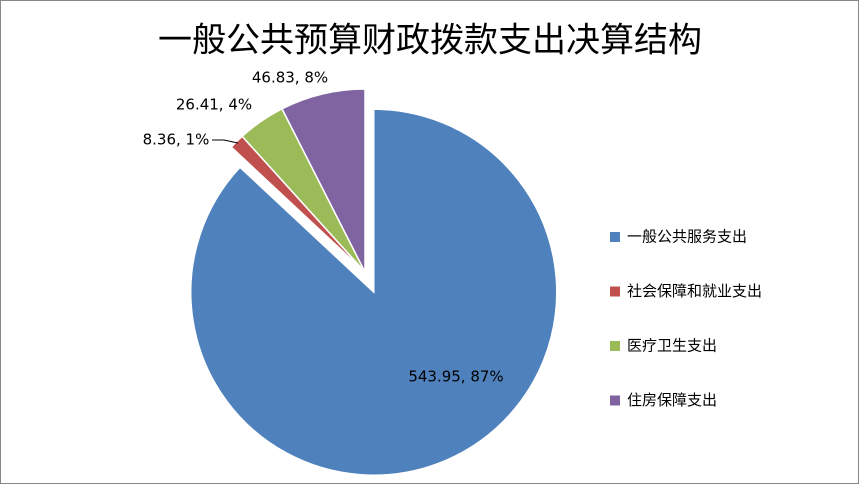 The height and width of the screenshot is (484, 859). I want to click on legend-label: 住房保障支出, so click(672, 400).